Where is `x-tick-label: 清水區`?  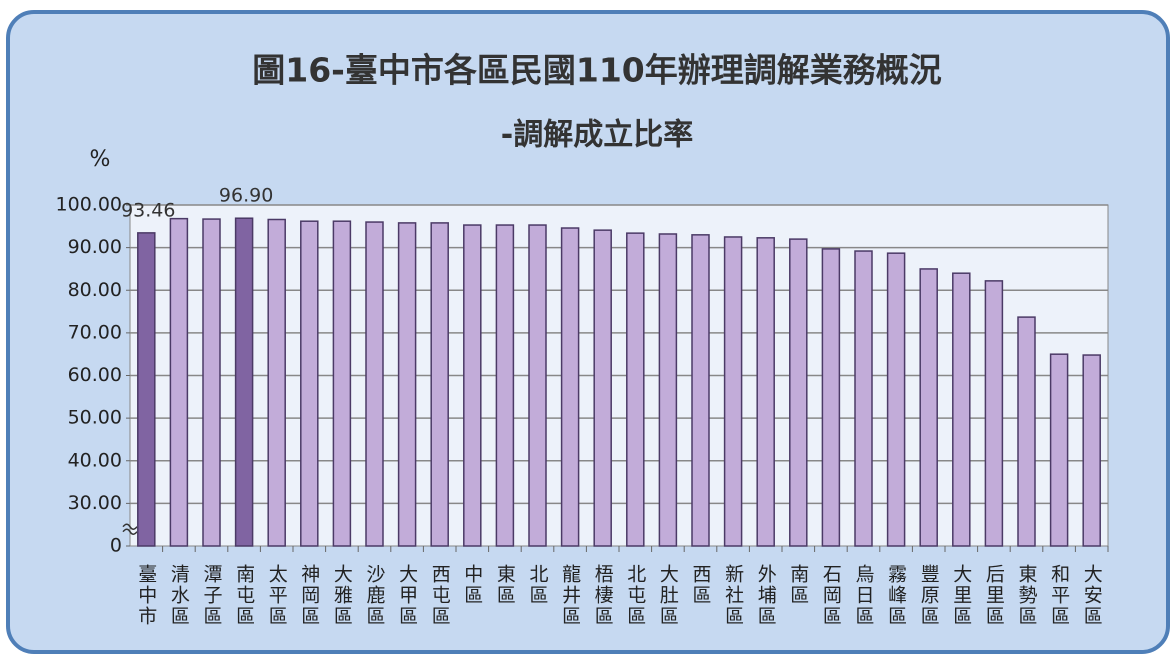
x-tick-label: 清水區 is located at coordinates (179, 595).